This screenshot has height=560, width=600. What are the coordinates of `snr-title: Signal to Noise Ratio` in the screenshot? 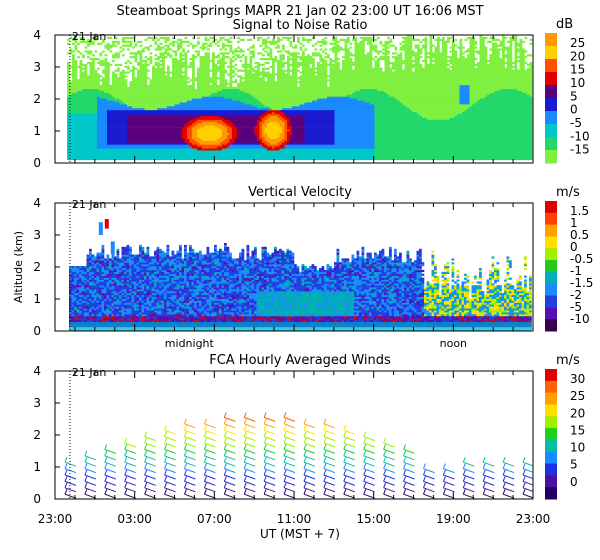 It's located at (300, 25).